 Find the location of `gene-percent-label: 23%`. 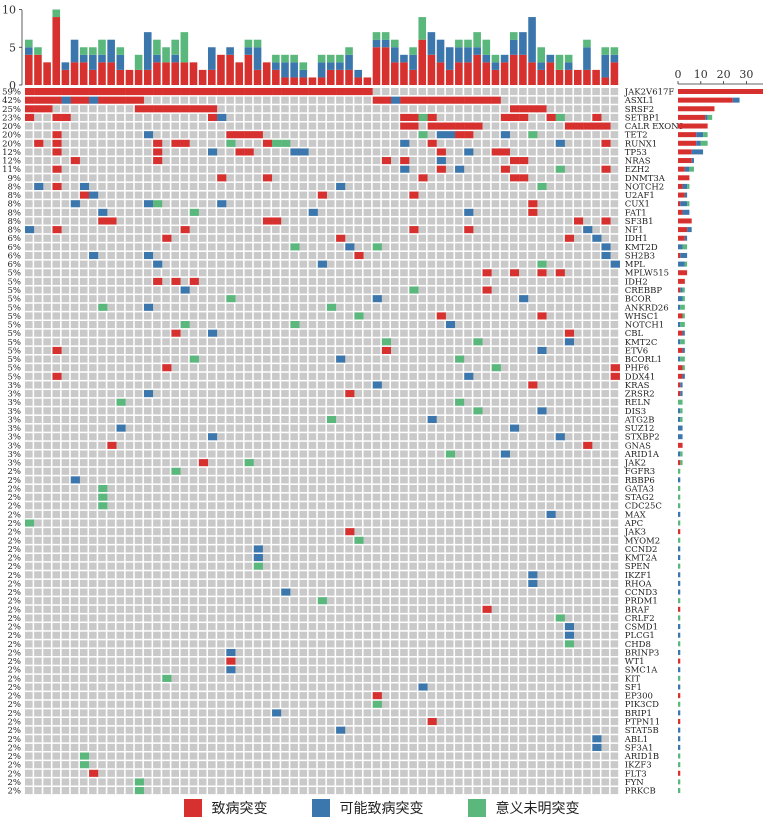

gene-percent-label: 23% is located at coordinates (11, 118).